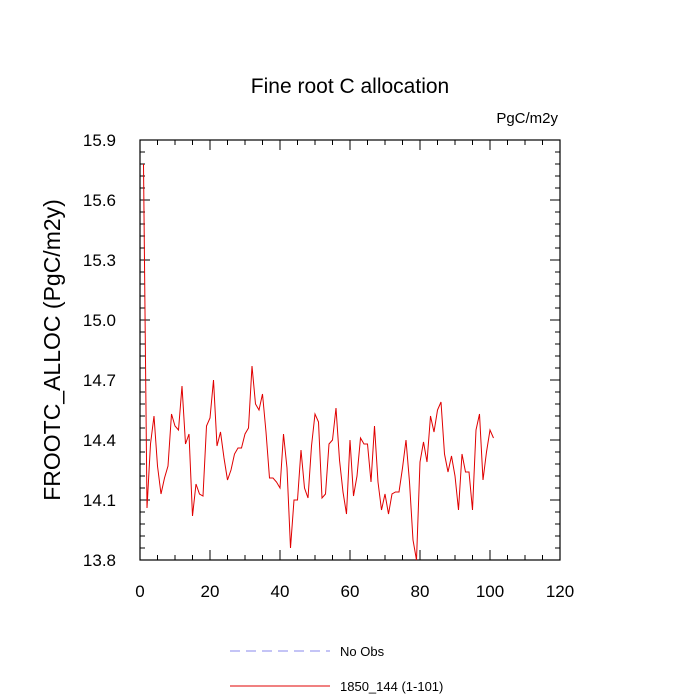  What do you see at coordinates (139, 591) in the screenshot?
I see `x-tick-label: 0` at bounding box center [139, 591].